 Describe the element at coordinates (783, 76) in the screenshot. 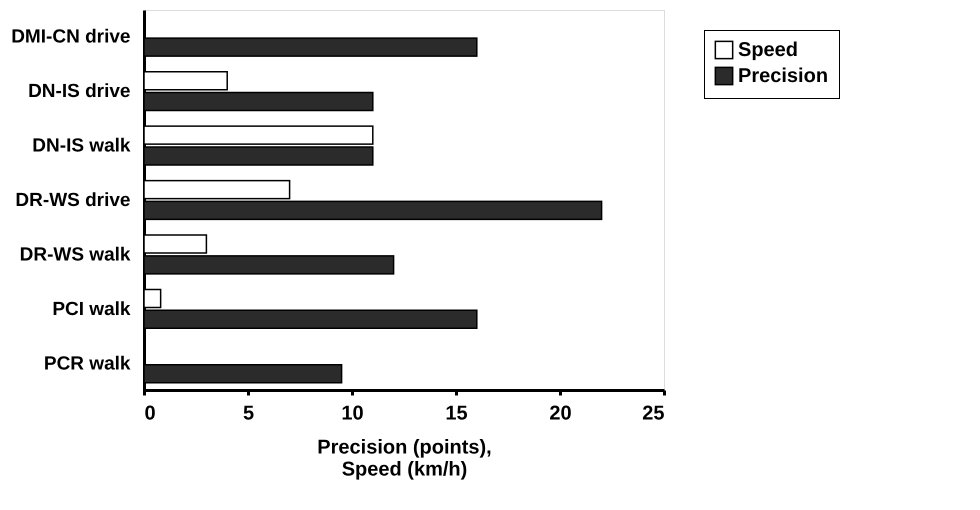

I see `legend-label: Precision` at that location.